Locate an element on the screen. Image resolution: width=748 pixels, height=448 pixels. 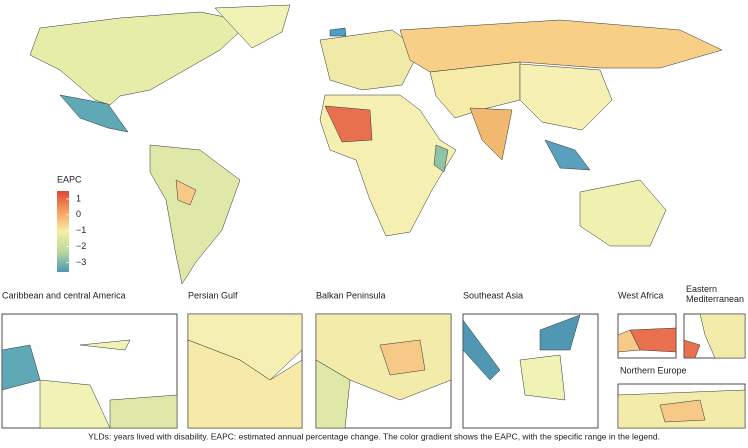
legend-tick-label: −1 is located at coordinates (81, 230).